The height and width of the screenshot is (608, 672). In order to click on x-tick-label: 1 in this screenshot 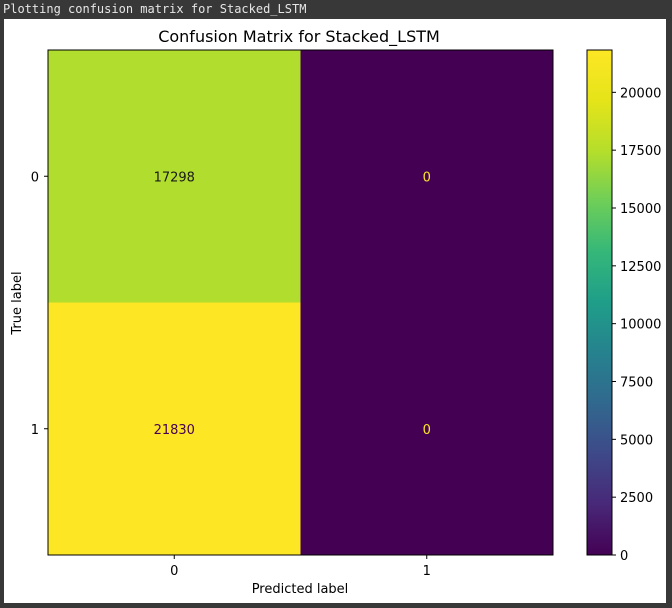, I will do `click(427, 571)`.